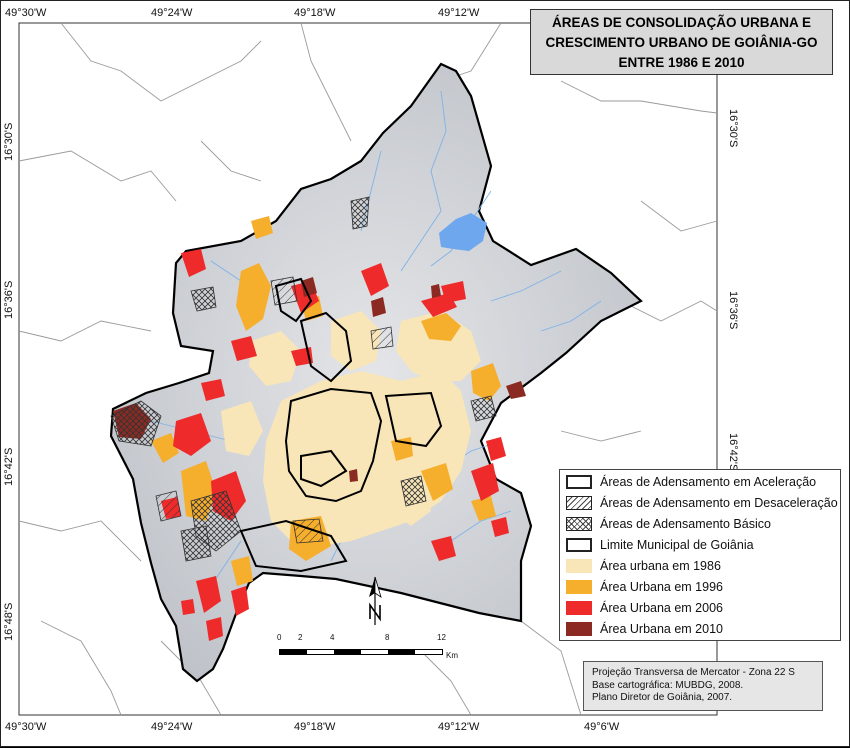 Image resolution: width=850 pixels, height=748 pixels. What do you see at coordinates (9, 141) in the screenshot?
I see `coord-left-1: 16°30'S` at bounding box center [9, 141].